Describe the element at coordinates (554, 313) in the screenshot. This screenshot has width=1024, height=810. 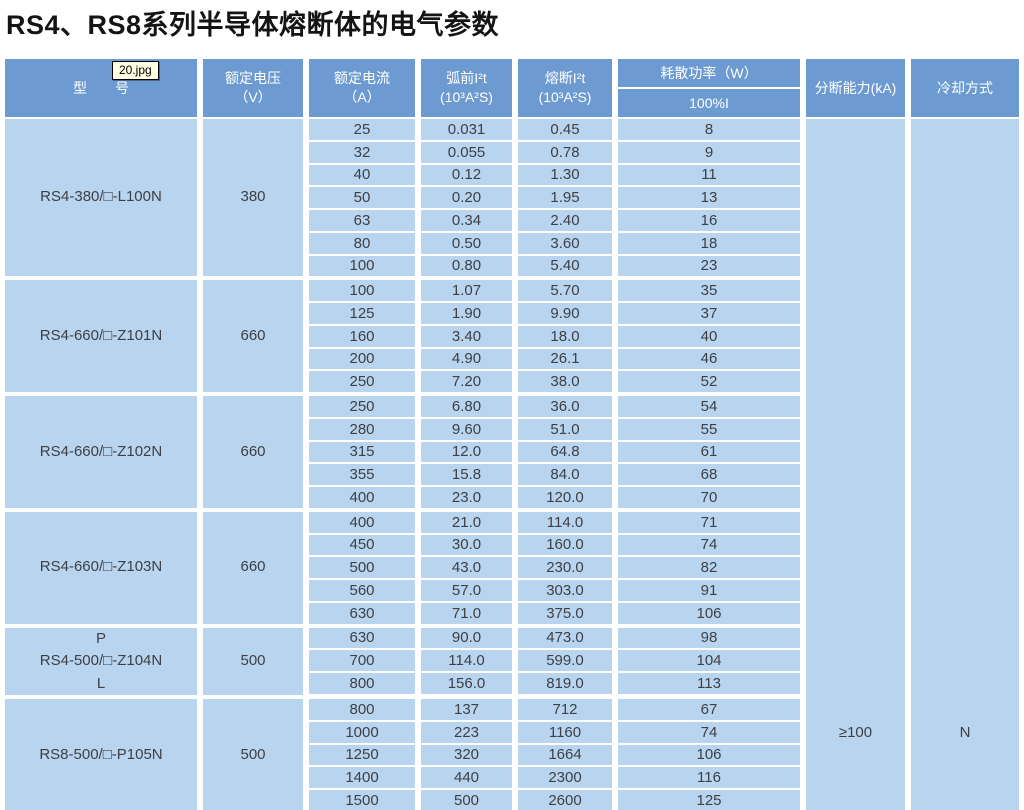
I see `table-row: 125 1.90 9.90 37` at that location.